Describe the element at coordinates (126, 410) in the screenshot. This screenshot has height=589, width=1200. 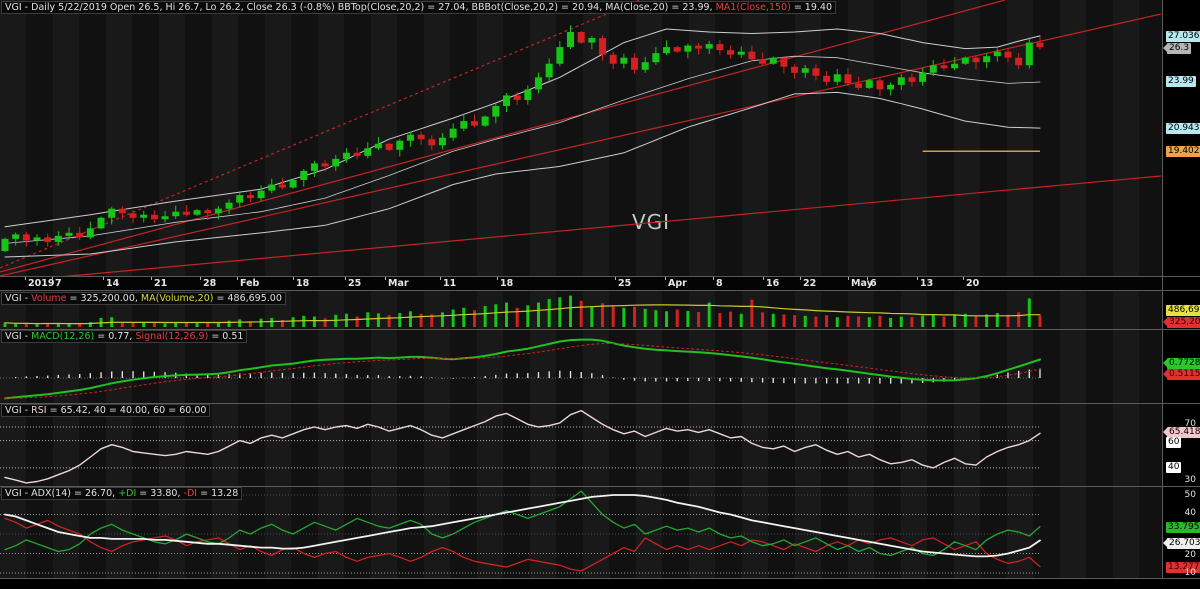
I see `rsi-header-part: = 65.42, 40 = 40.00, 60 = 60.00` at that location.